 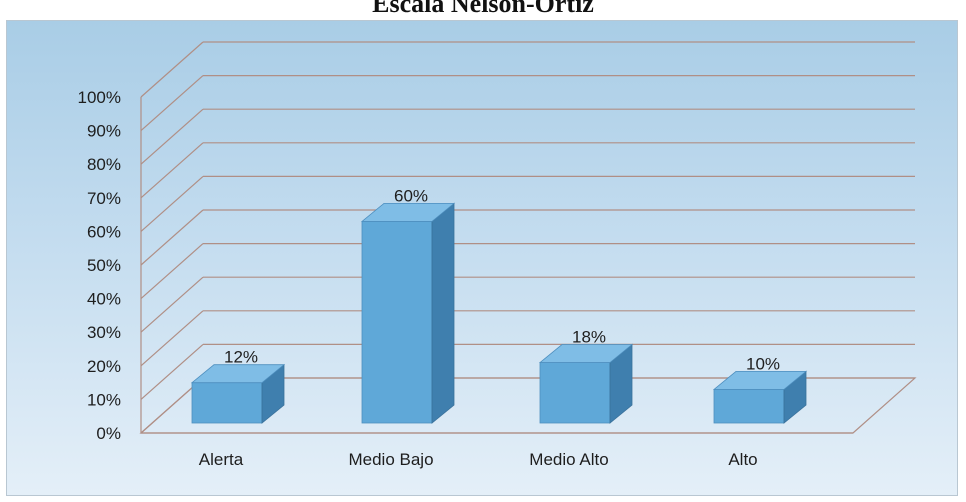 What do you see at coordinates (104, 231) in the screenshot?
I see `y-tick-label: 60%` at bounding box center [104, 231].